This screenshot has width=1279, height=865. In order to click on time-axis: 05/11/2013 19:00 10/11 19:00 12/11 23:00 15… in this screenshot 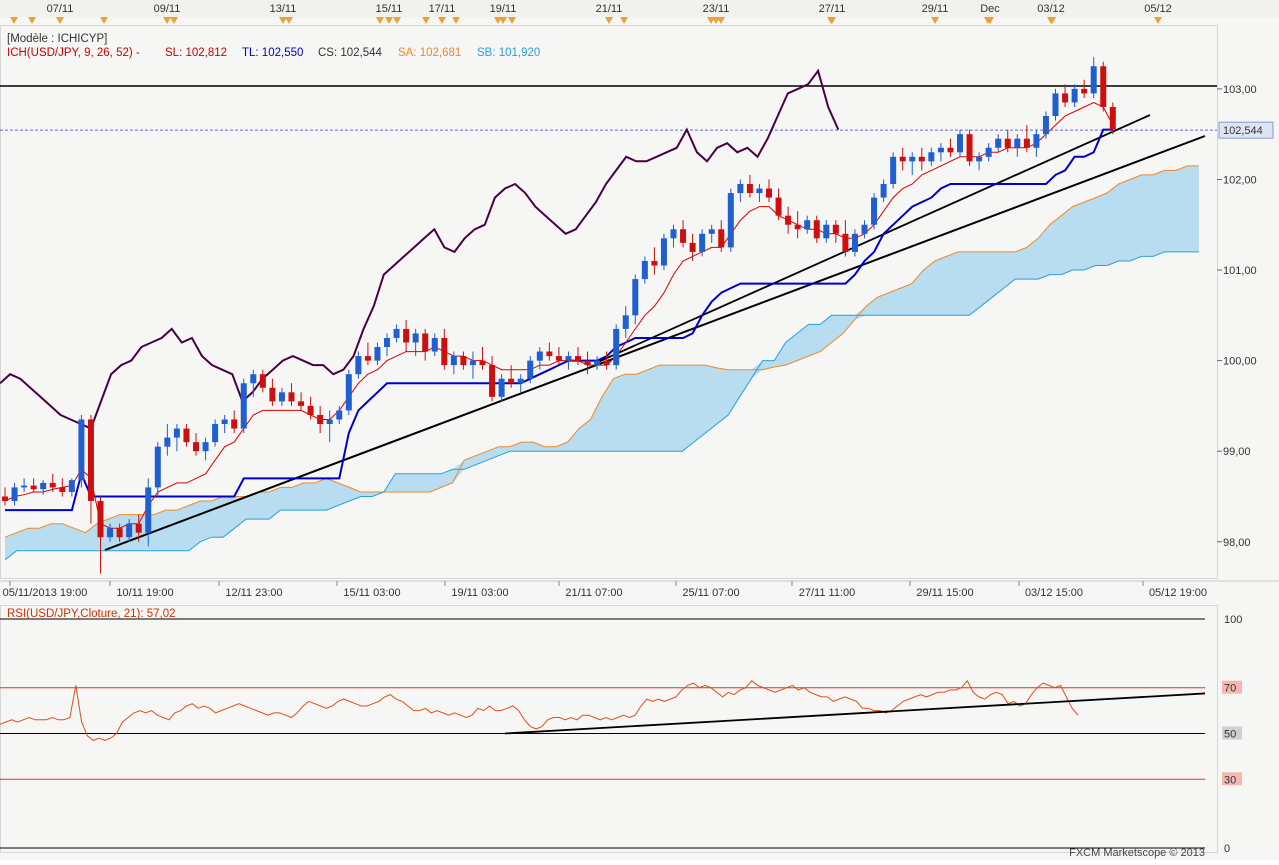, I will do `click(639, 589)`.